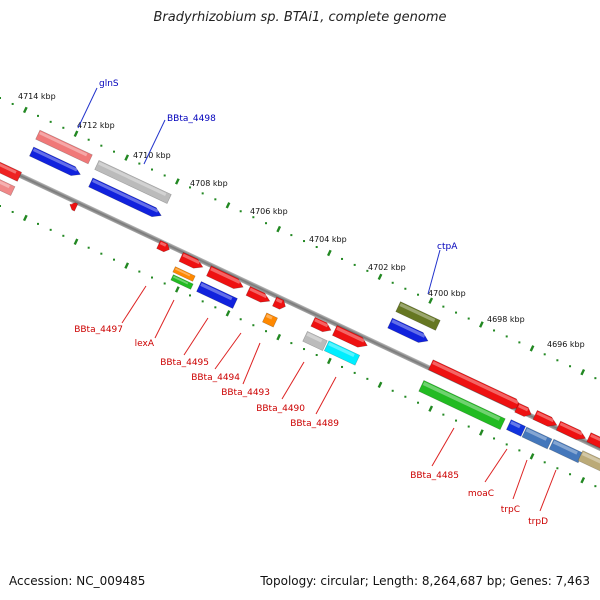 The image size is (600, 600). What do you see at coordinates (387, 267) in the screenshot?
I see `tick-label: 4702 kbp` at bounding box center [387, 267].